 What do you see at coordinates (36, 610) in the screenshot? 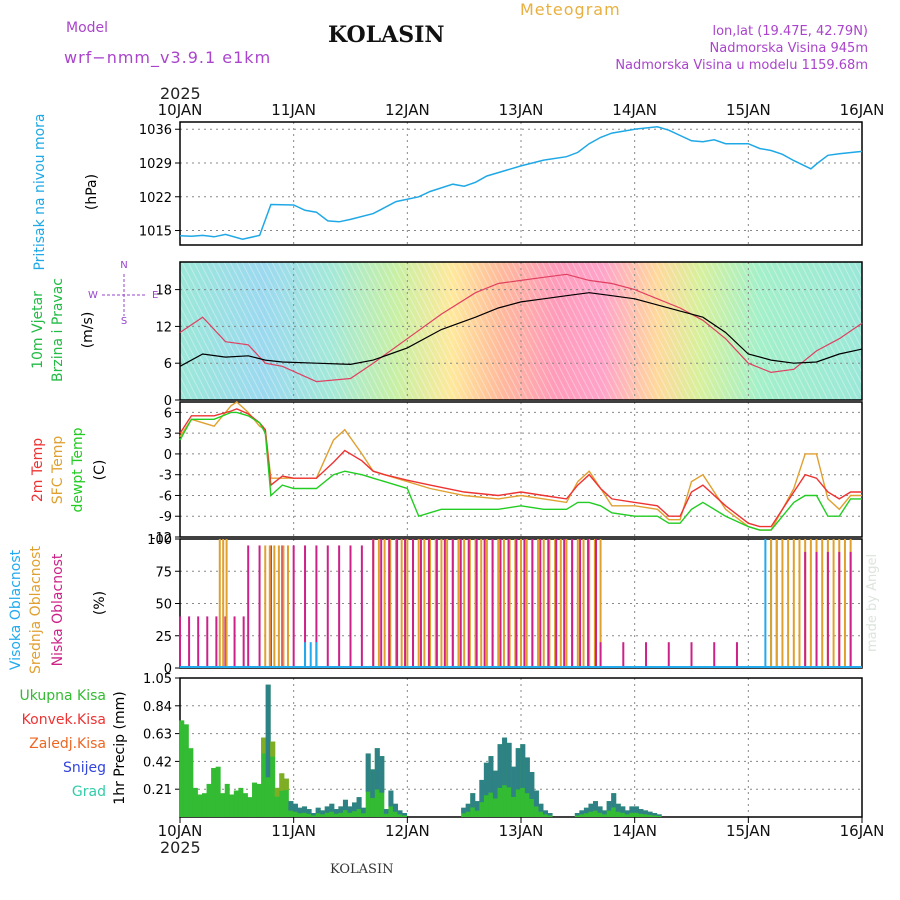
I see `mid-cloud-axis-title: Srednja Oblacnost` at bounding box center [36, 610].